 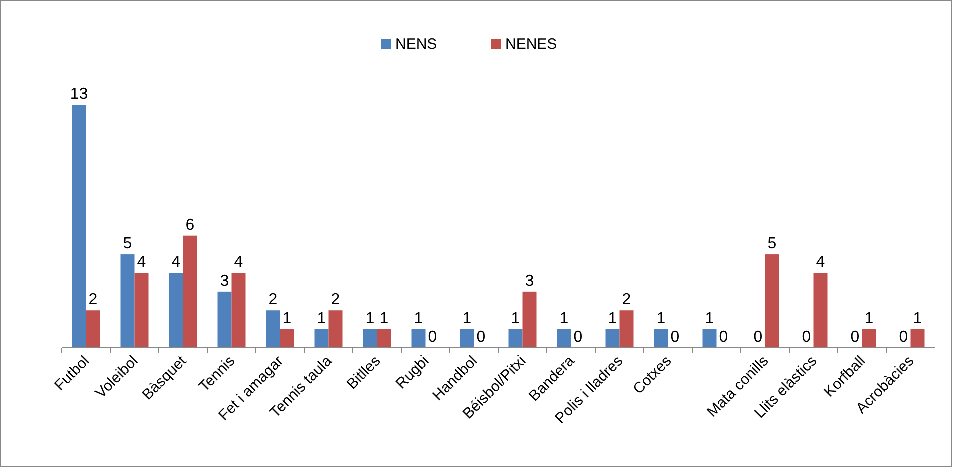 I want to click on data-label: 6, so click(x=190, y=225).